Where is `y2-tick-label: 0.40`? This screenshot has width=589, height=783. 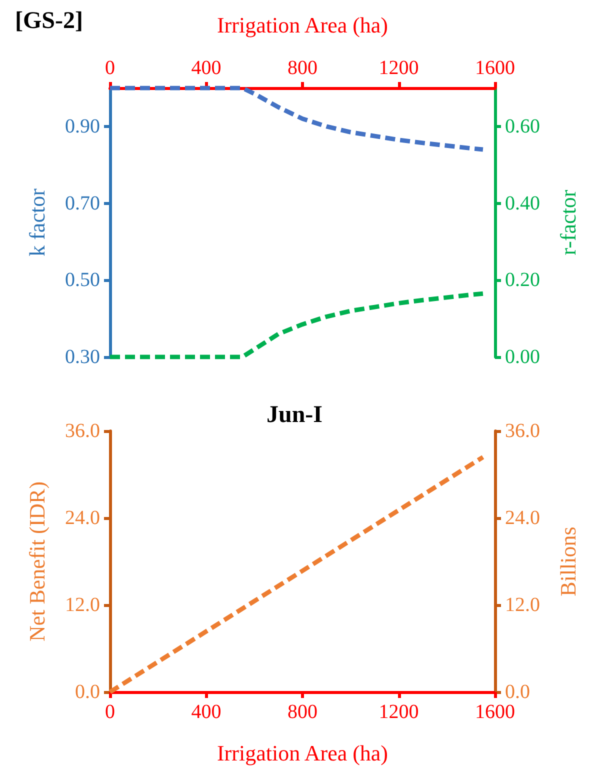
y2-tick-label: 0.40 is located at coordinates (522, 203).